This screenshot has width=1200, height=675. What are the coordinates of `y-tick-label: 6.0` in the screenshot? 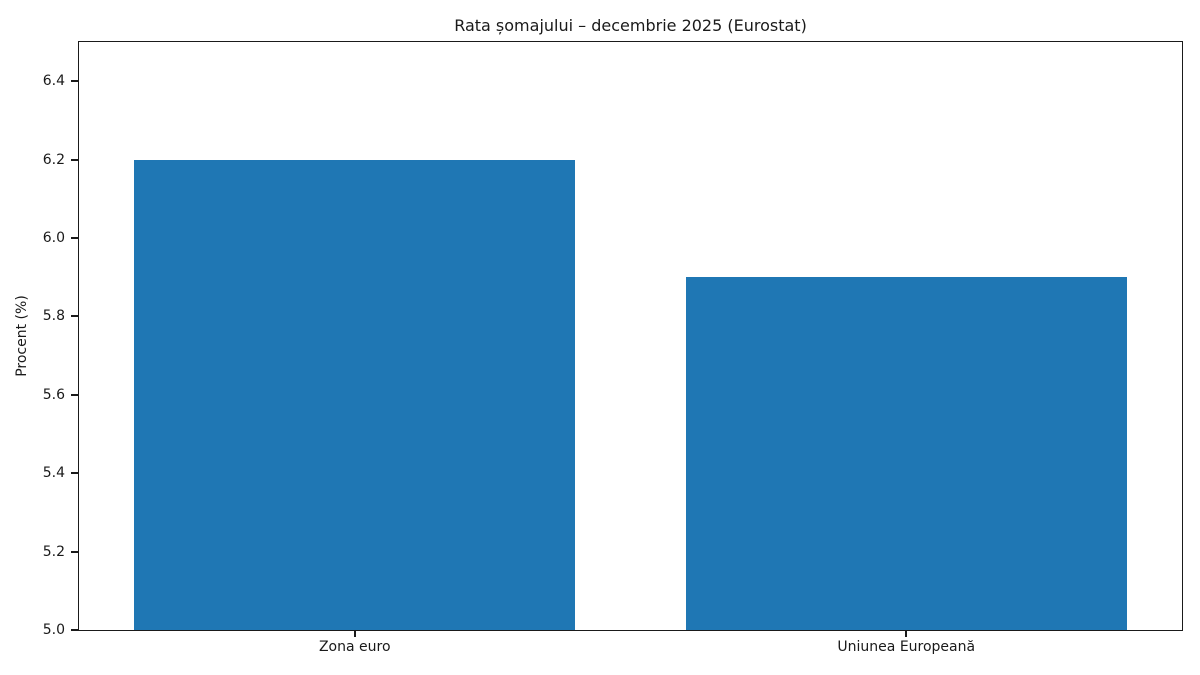 It's located at (53, 238).